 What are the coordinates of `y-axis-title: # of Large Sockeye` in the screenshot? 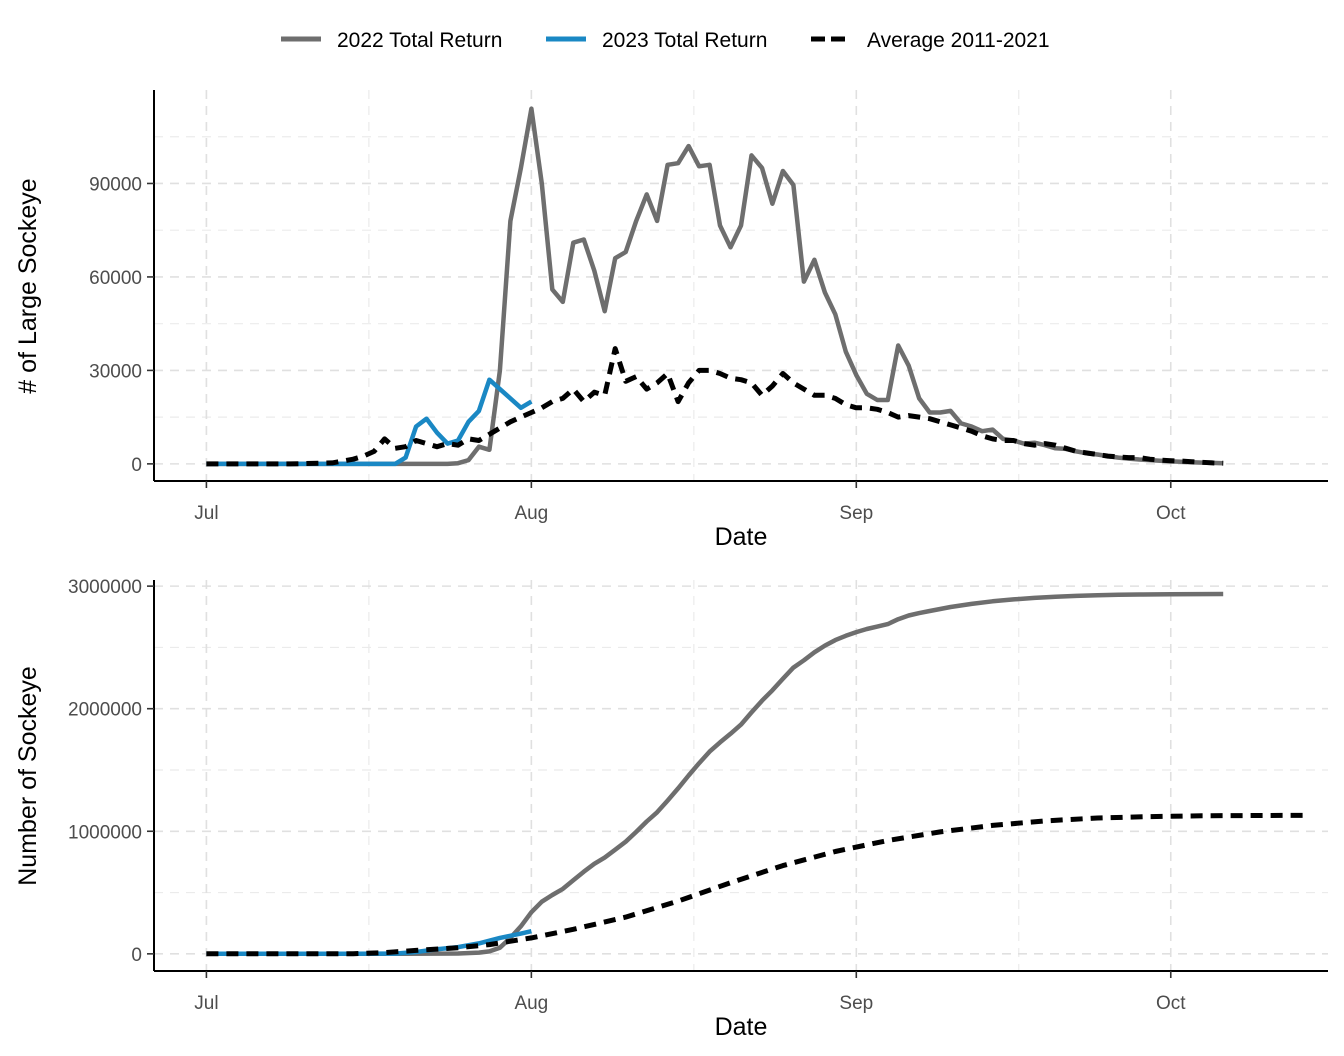 It's located at (28, 285).